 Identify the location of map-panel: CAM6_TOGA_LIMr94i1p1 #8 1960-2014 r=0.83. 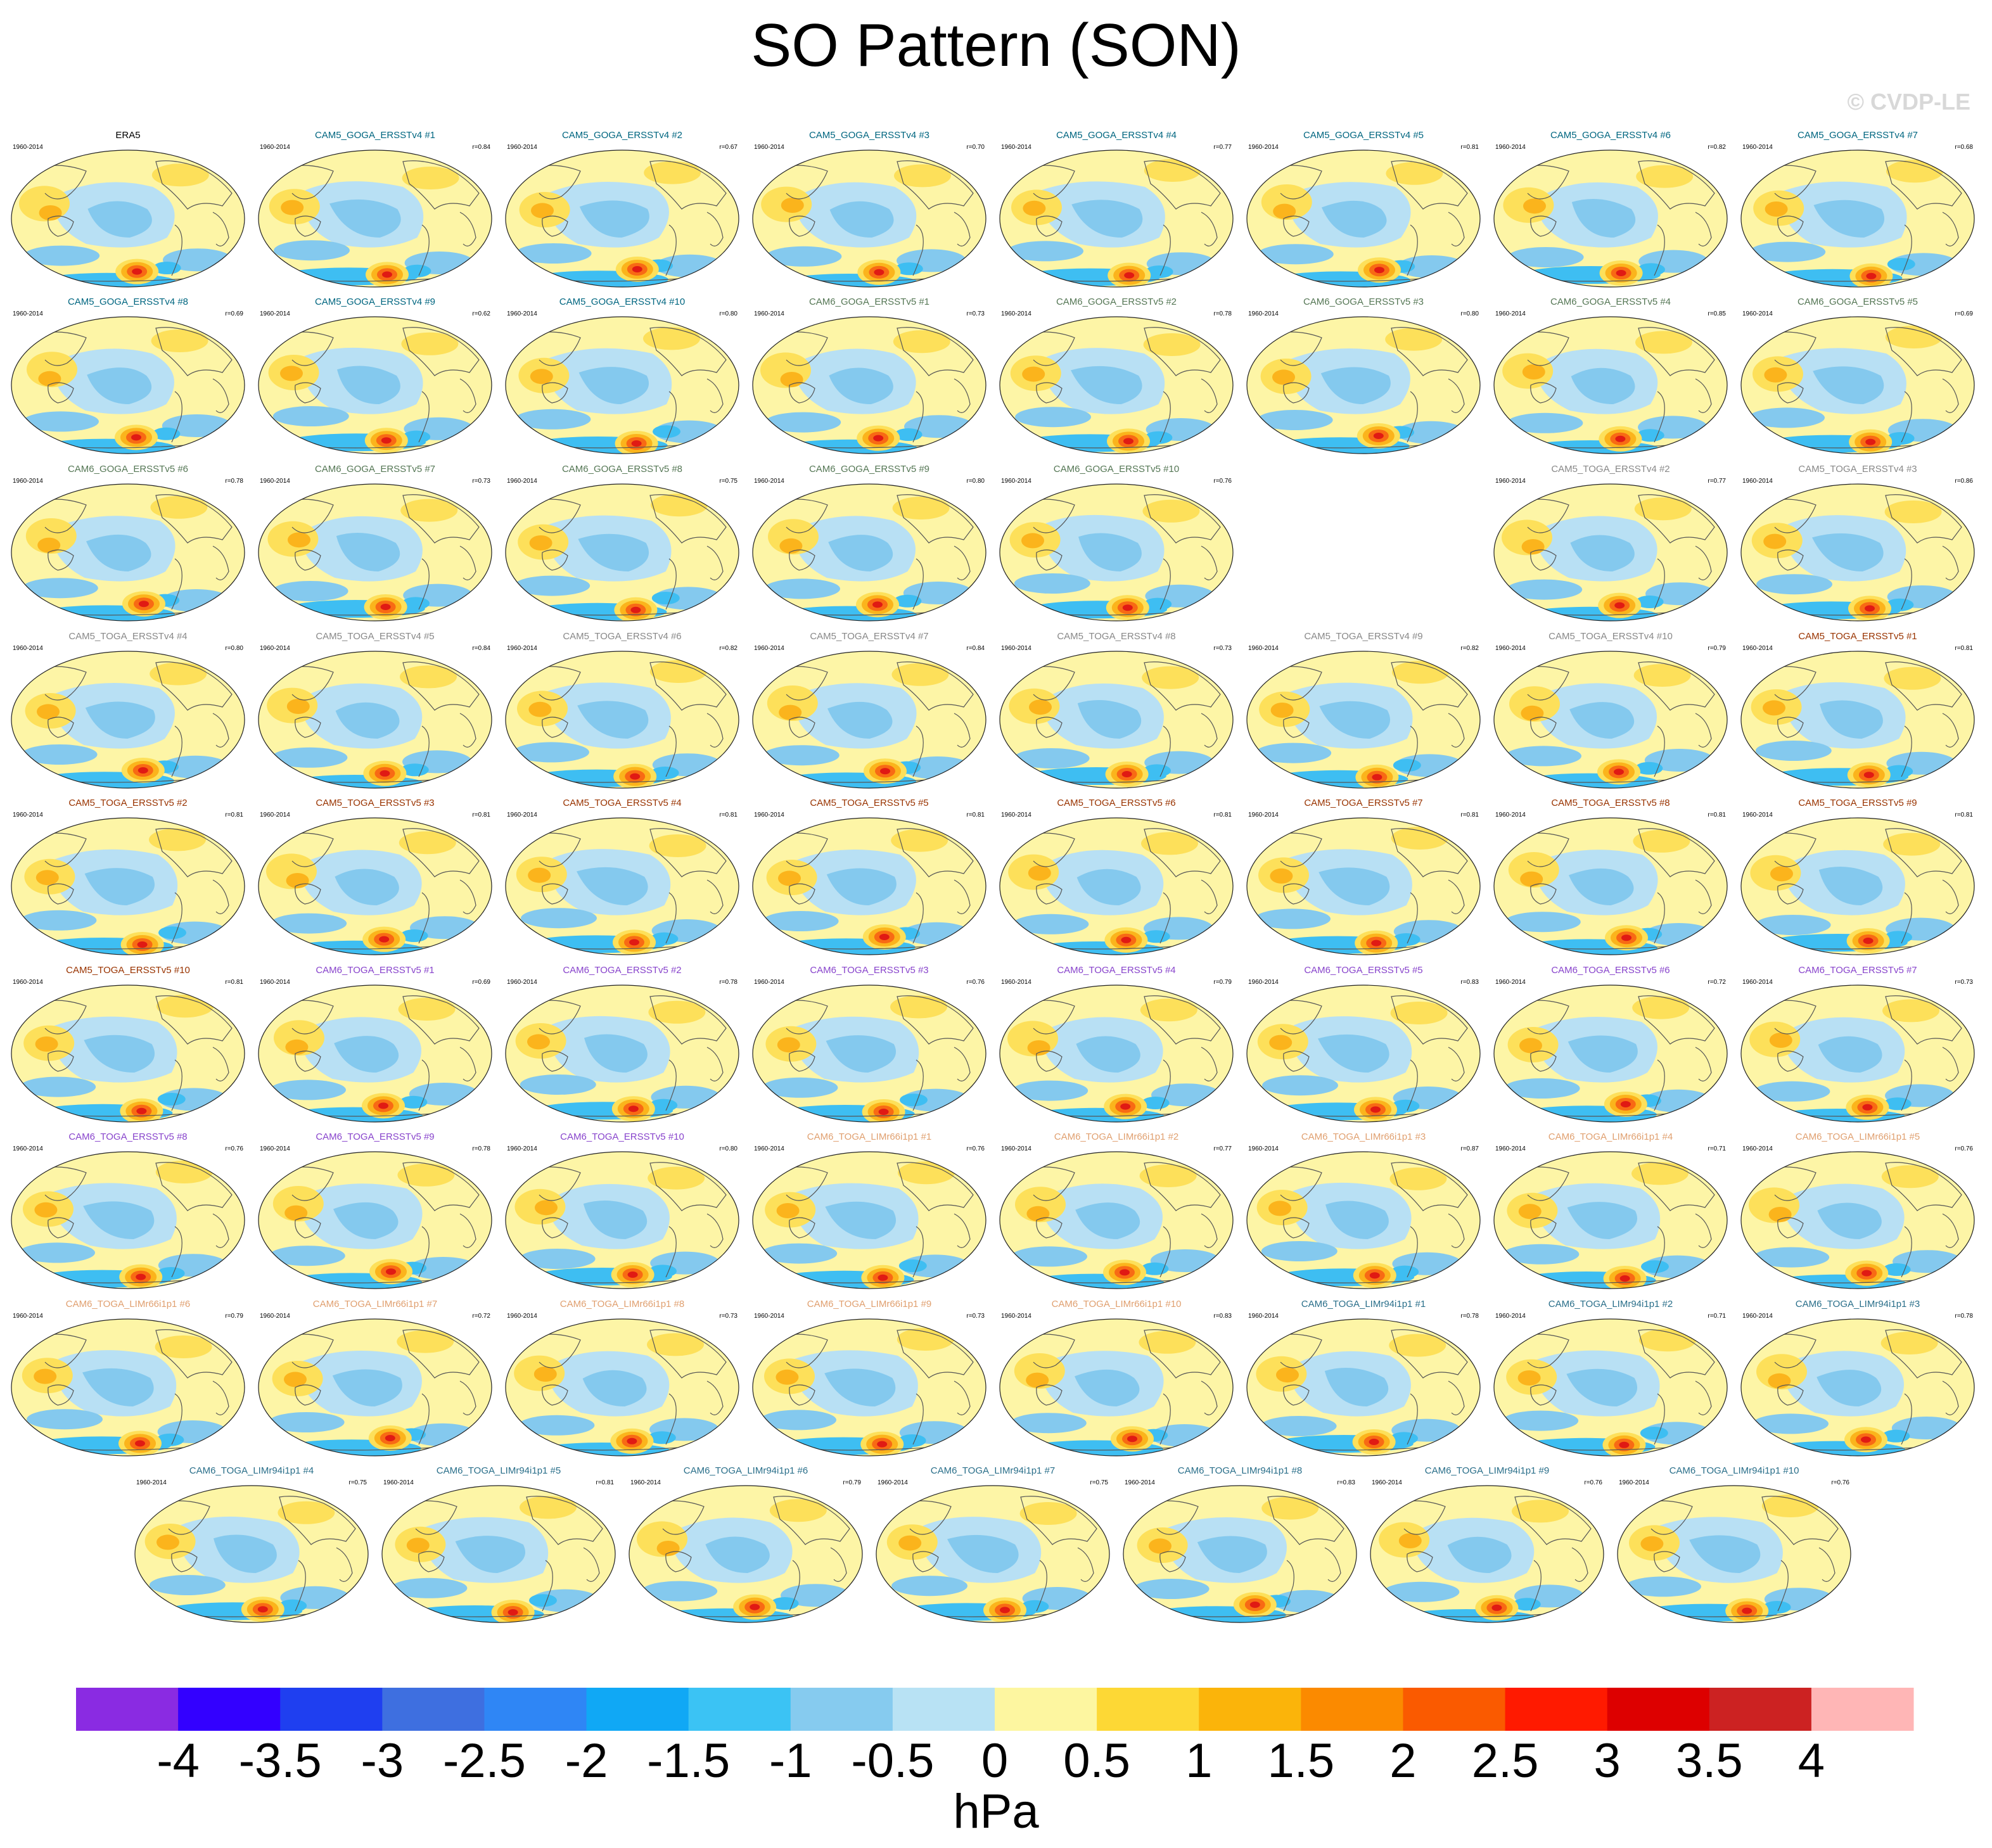
(1240, 1547).